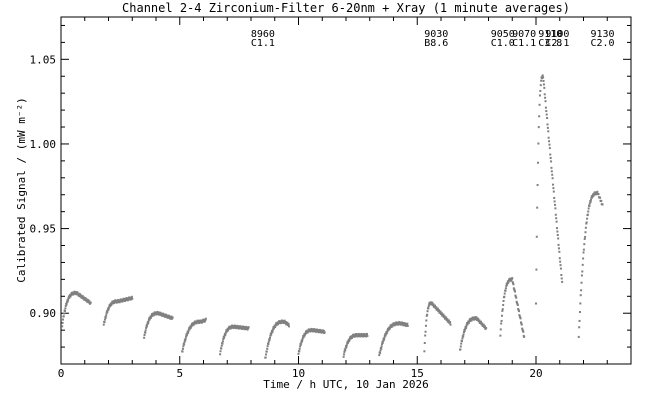 This screenshot has width=650, height=400. What do you see at coordinates (346, 384) in the screenshot?
I see `x-axis-label: Time / h UTC, 10 Jan 2026` at bounding box center [346, 384].